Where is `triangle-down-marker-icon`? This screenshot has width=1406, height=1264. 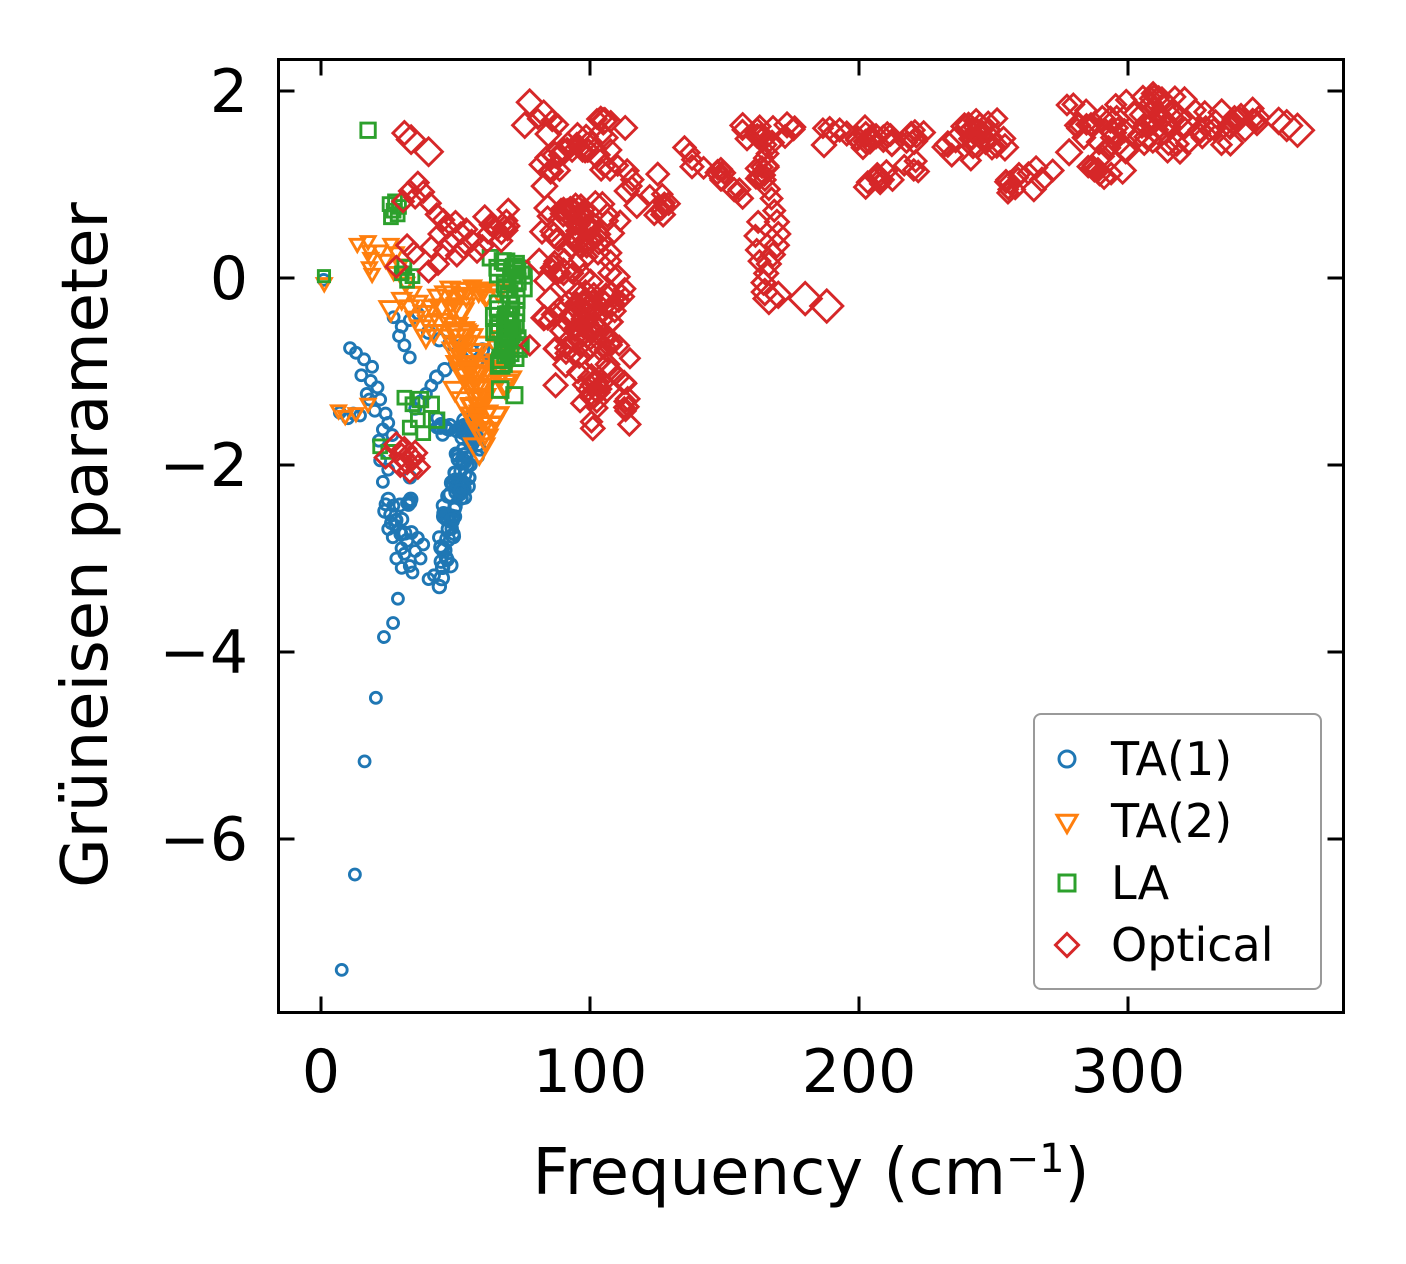 triangle-down-marker-icon is located at coordinates (1067, 821).